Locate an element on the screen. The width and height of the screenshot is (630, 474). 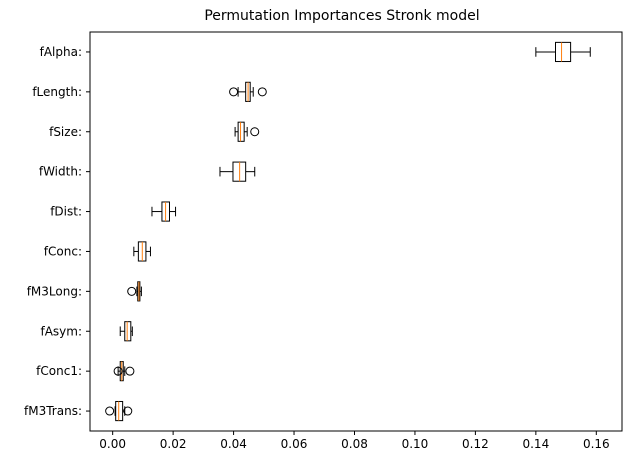
x-tick-label: 0.06 is located at coordinates (294, 444).